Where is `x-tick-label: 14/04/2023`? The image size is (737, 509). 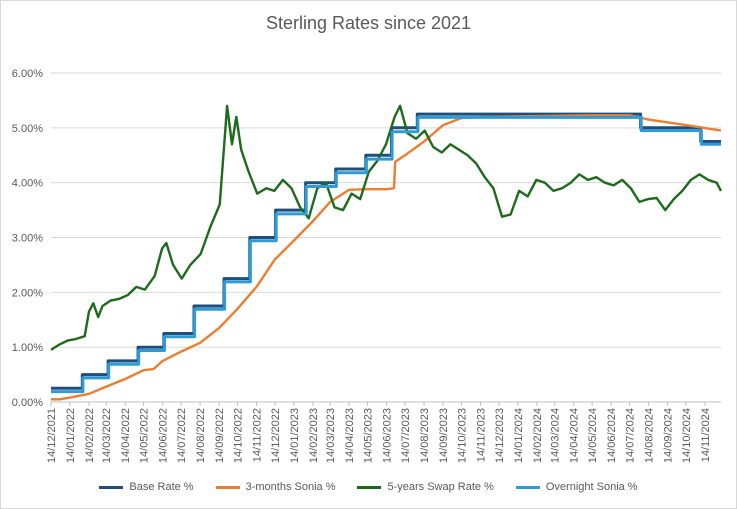
x-tick-label: 14/04/2023 is located at coordinates (350, 435).